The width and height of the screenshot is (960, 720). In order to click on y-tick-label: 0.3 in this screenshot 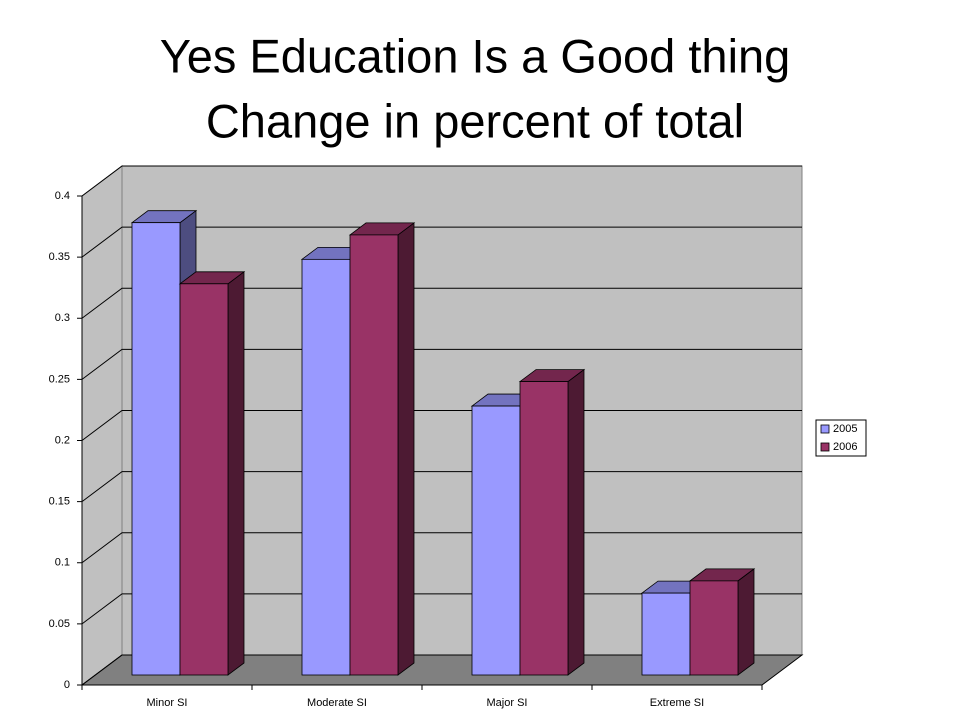, I will do `click(62, 318)`.